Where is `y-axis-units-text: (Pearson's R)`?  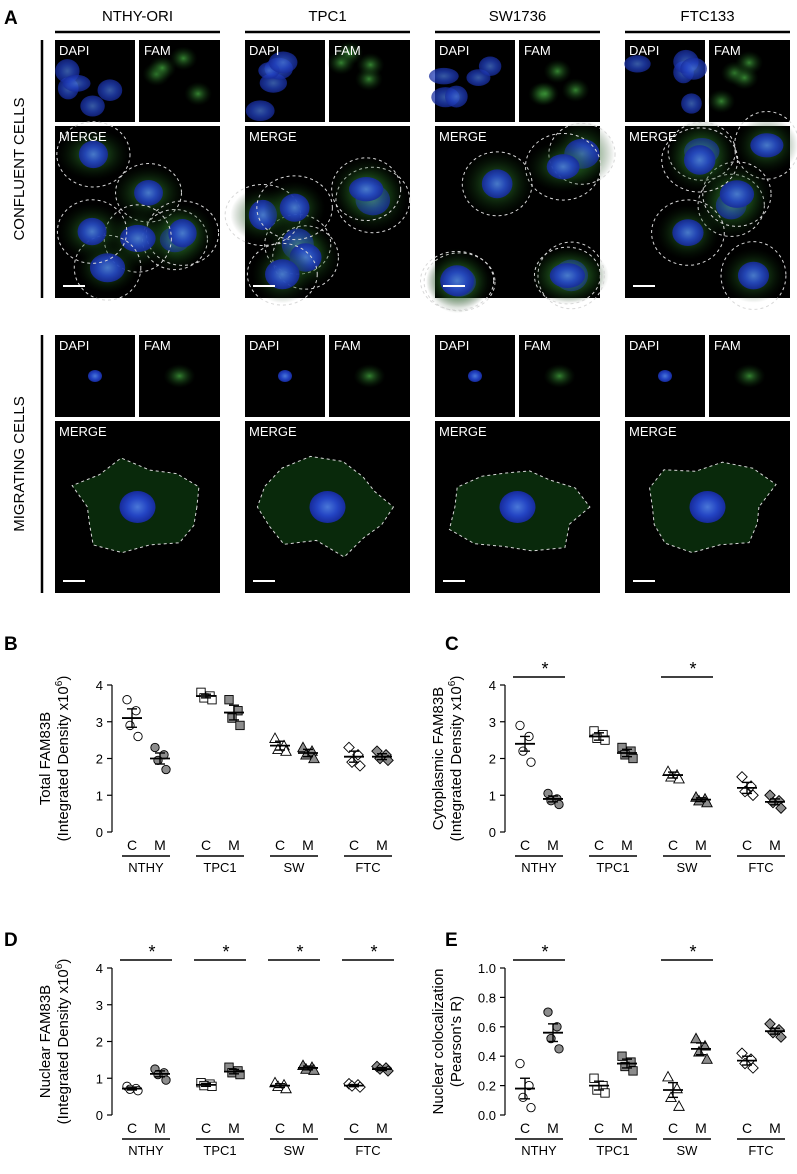 y-axis-units-text: (Pearson's R) is located at coordinates (456, 1041).